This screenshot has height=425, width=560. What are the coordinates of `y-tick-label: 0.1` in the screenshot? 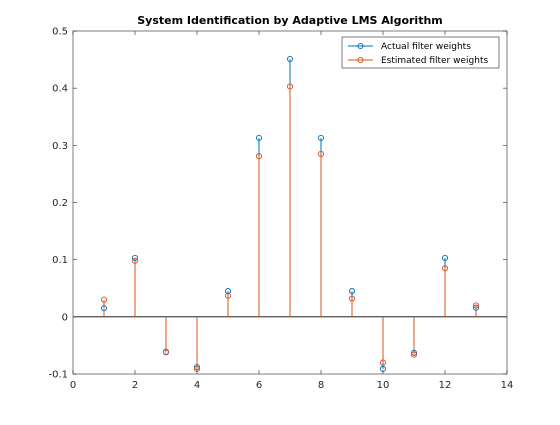 It's located at (60, 260).